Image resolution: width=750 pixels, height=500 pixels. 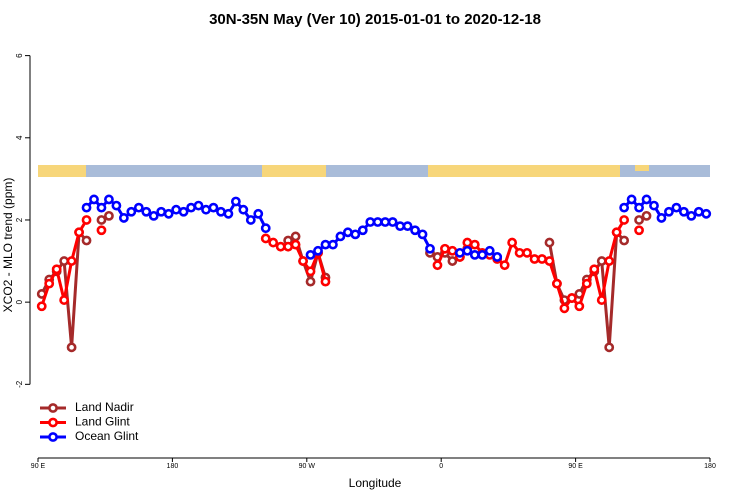 What do you see at coordinates (107, 436) in the screenshot?
I see `legend-label: Ocean Glint` at bounding box center [107, 436].